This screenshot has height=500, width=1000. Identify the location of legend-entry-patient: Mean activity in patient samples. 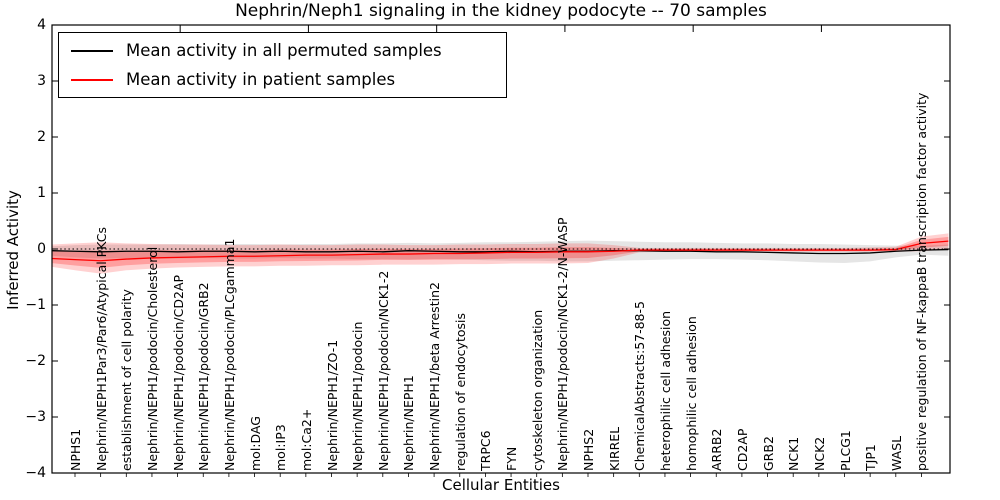
(282, 79).